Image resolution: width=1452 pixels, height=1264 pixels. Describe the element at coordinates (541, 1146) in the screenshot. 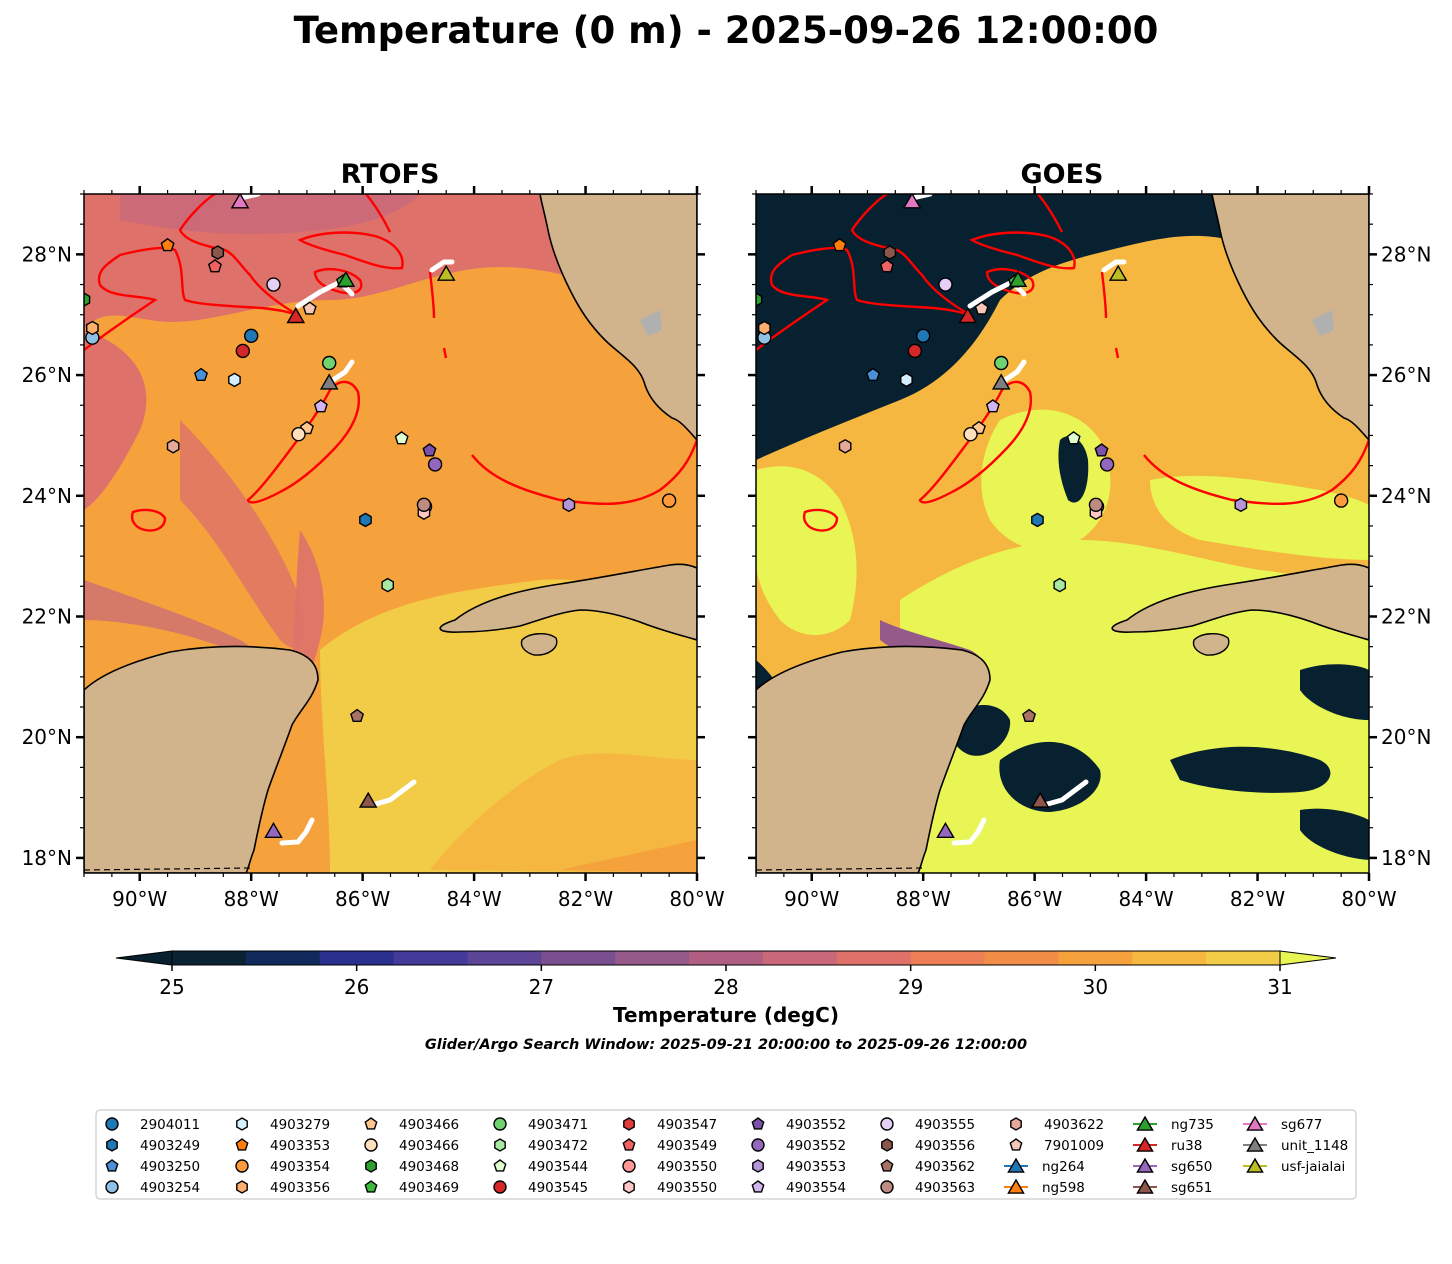

I see `legend-entry: 4903472` at that location.